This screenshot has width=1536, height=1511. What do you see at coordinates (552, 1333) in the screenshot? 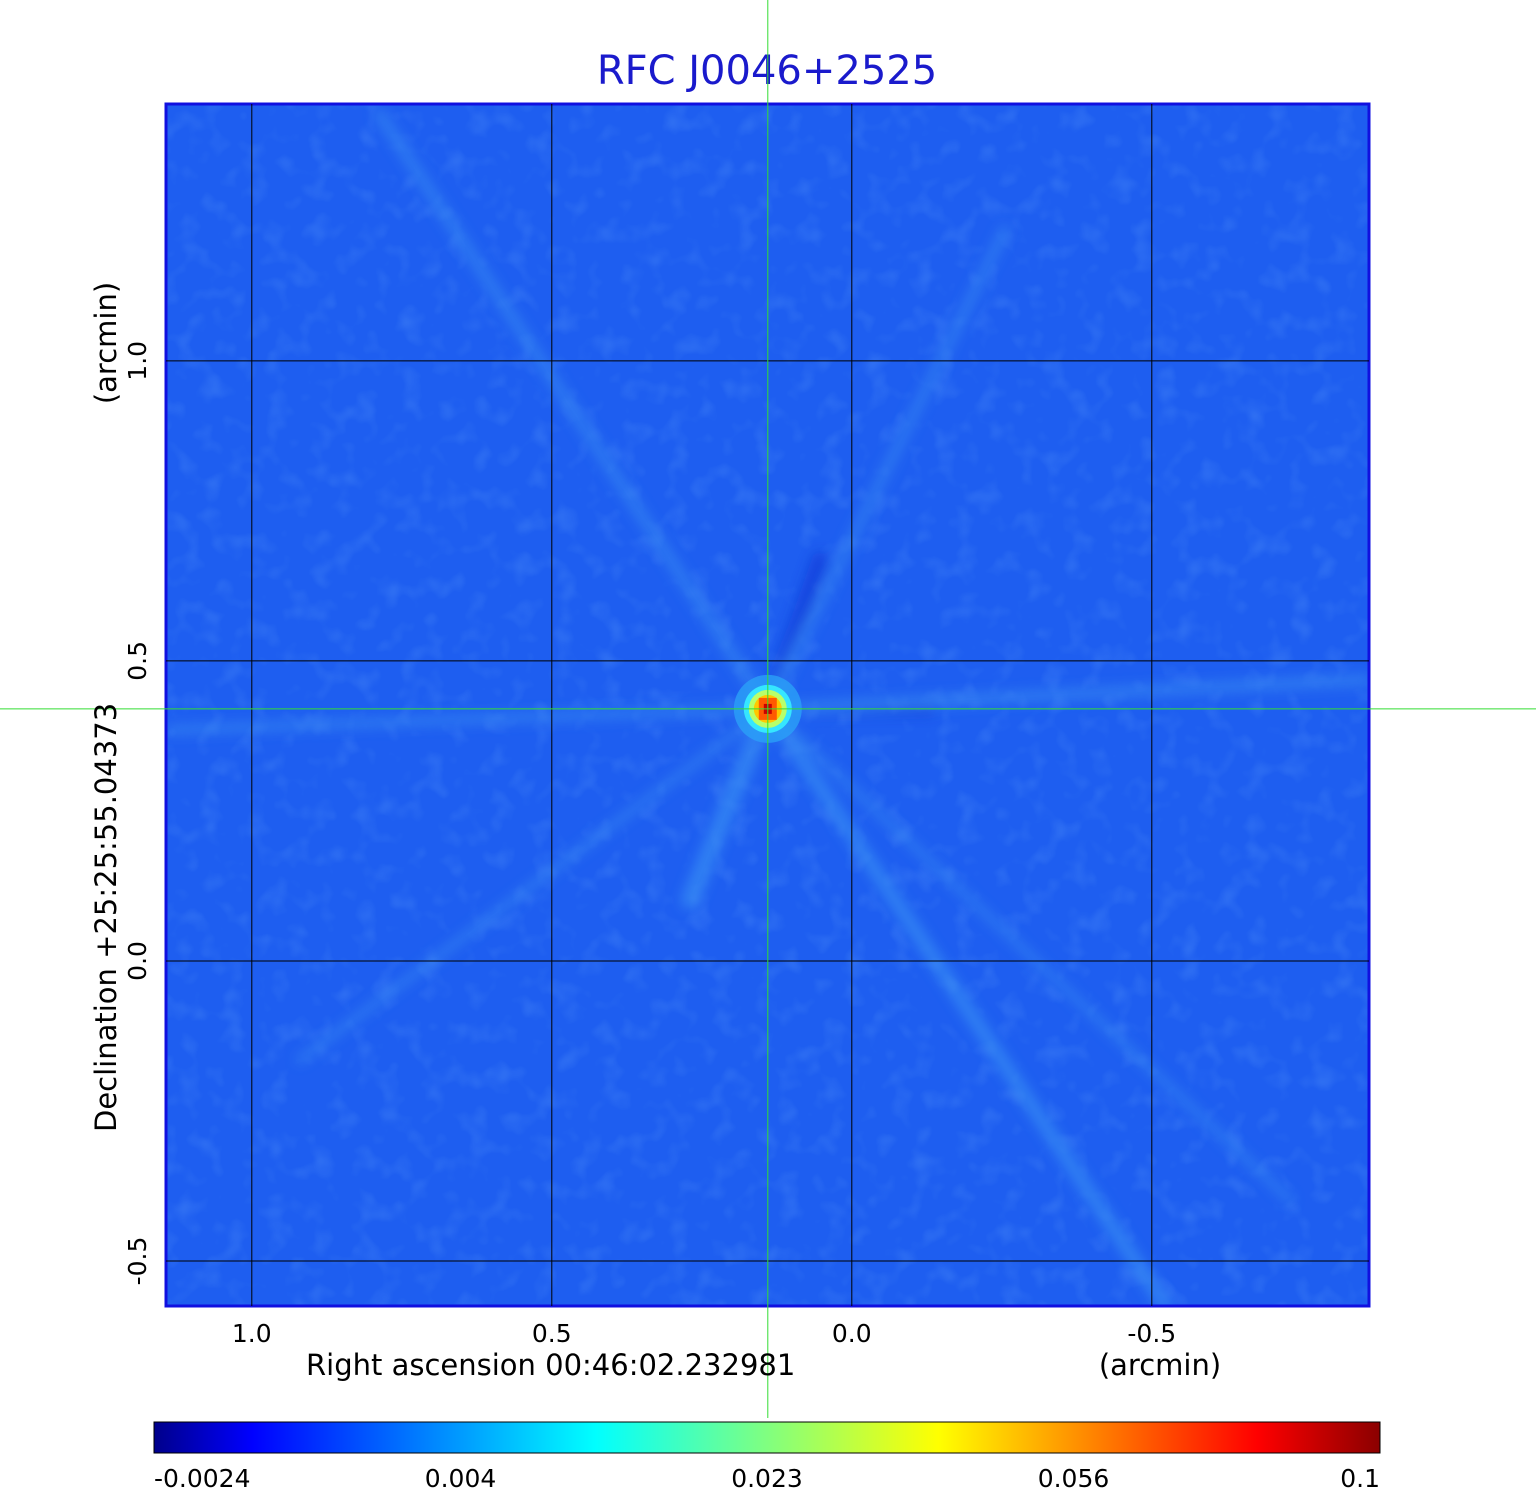
I see `x-tick-label: 0.5` at bounding box center [552, 1333].